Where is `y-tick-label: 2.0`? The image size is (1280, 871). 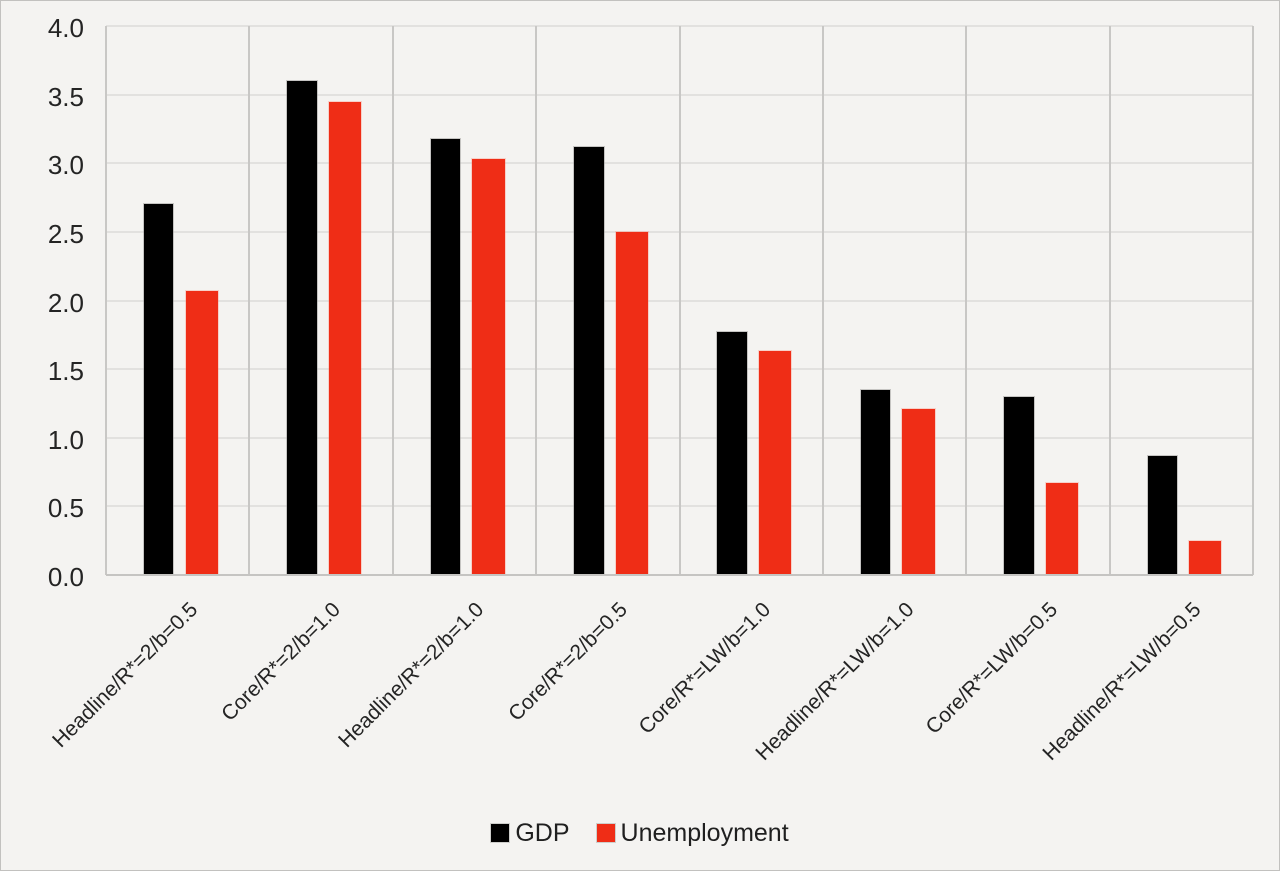
y-tick-label: 2.0 is located at coordinates (65, 302).